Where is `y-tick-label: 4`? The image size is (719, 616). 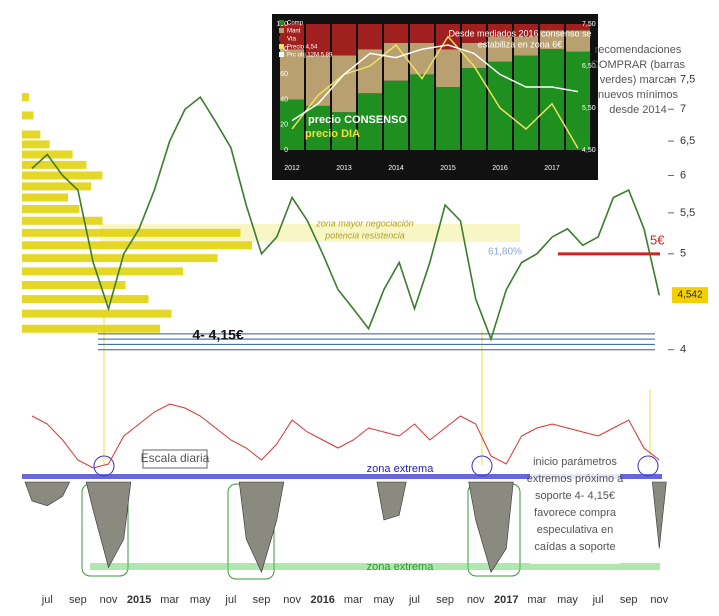
y-tick-label: 4 is located at coordinates (683, 350).